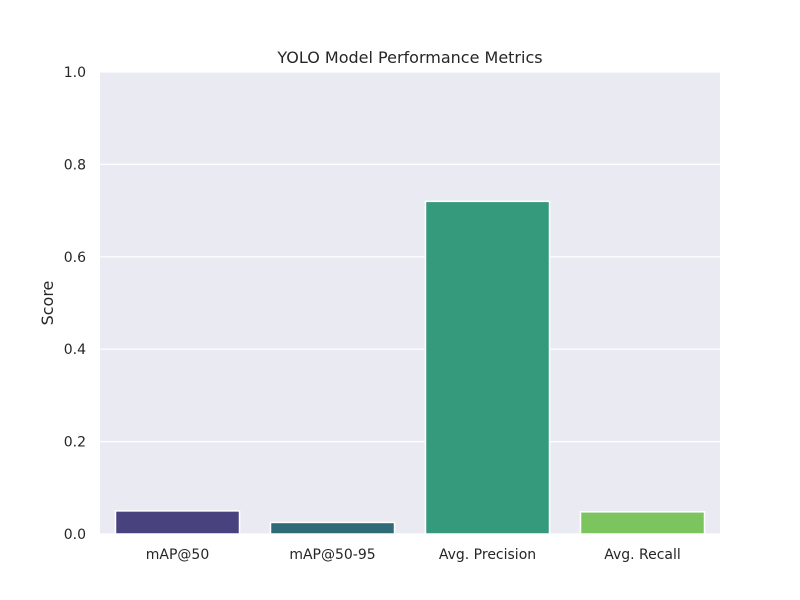 This screenshot has height=600, width=800. Describe the element at coordinates (75, 304) in the screenshot. I see `y-tick-labels: 0.0 0.2 0.4 0.6 0.8 1.0` at that location.